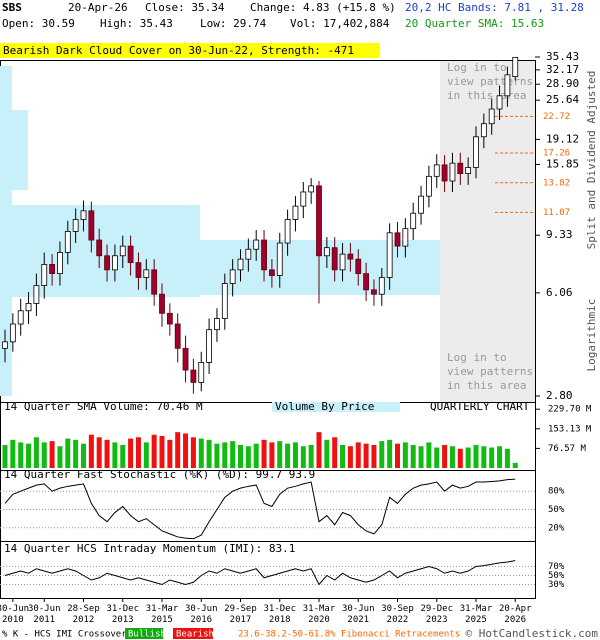  I want to click on volume: Vol: 17,402,884, so click(340, 23).